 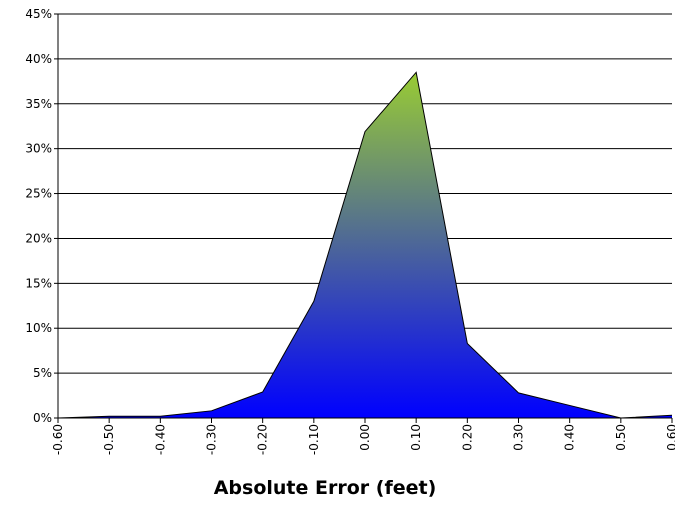 I want to click on y-tick-label: 45%, so click(x=38, y=14).